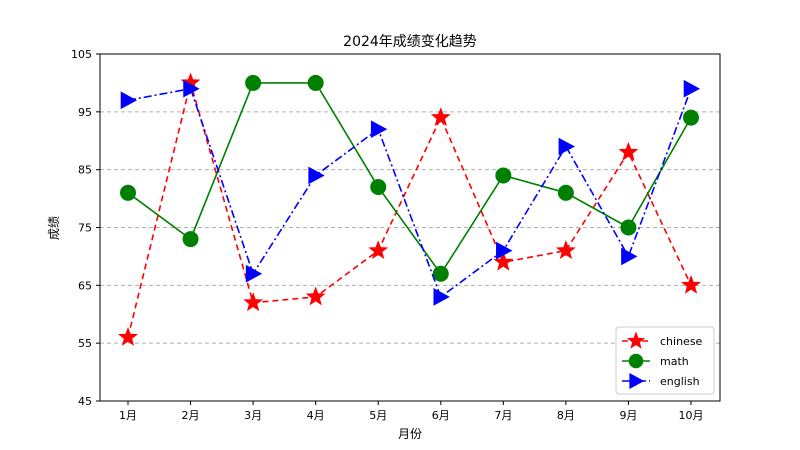 This screenshot has height=450, width=800. What do you see at coordinates (85, 343) in the screenshot?
I see `y-tick-label: 55` at bounding box center [85, 343].